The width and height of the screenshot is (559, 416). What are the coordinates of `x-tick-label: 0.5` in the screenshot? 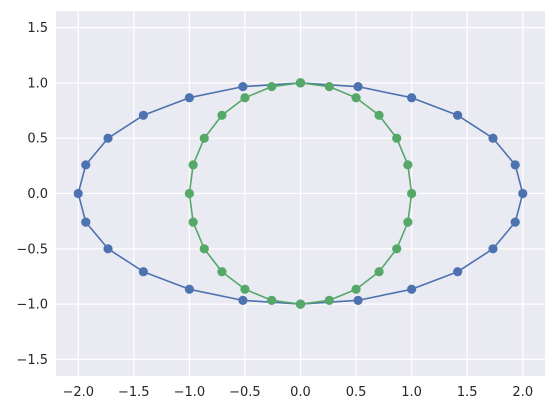 It's located at (356, 392).